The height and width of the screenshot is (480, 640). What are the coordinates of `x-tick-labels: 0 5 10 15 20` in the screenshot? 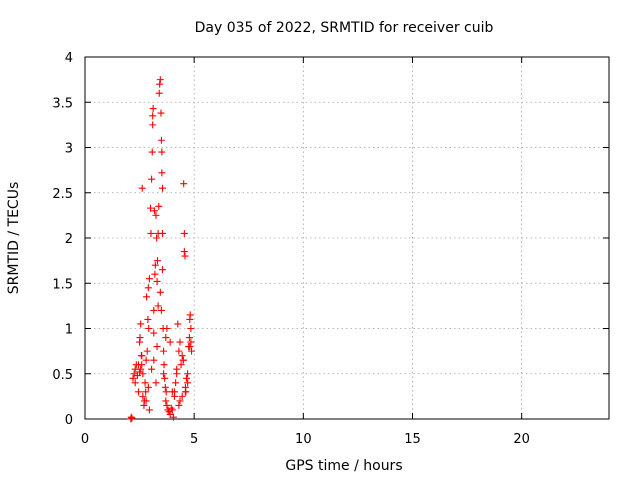 It's located at (305, 439).